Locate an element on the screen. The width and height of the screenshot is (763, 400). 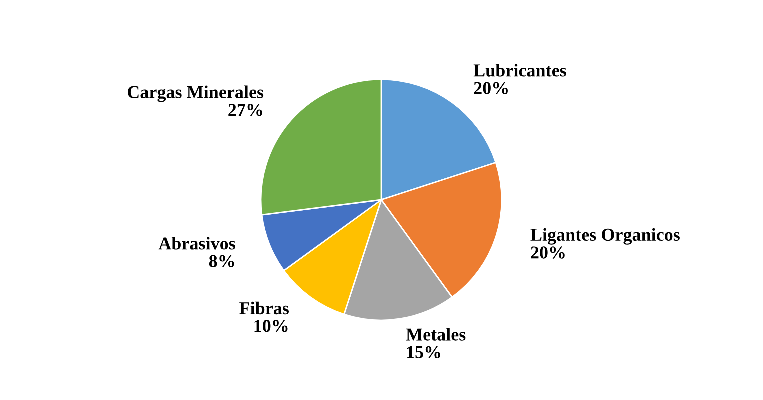
slice-label: Lubricantes is located at coordinates (520, 70).